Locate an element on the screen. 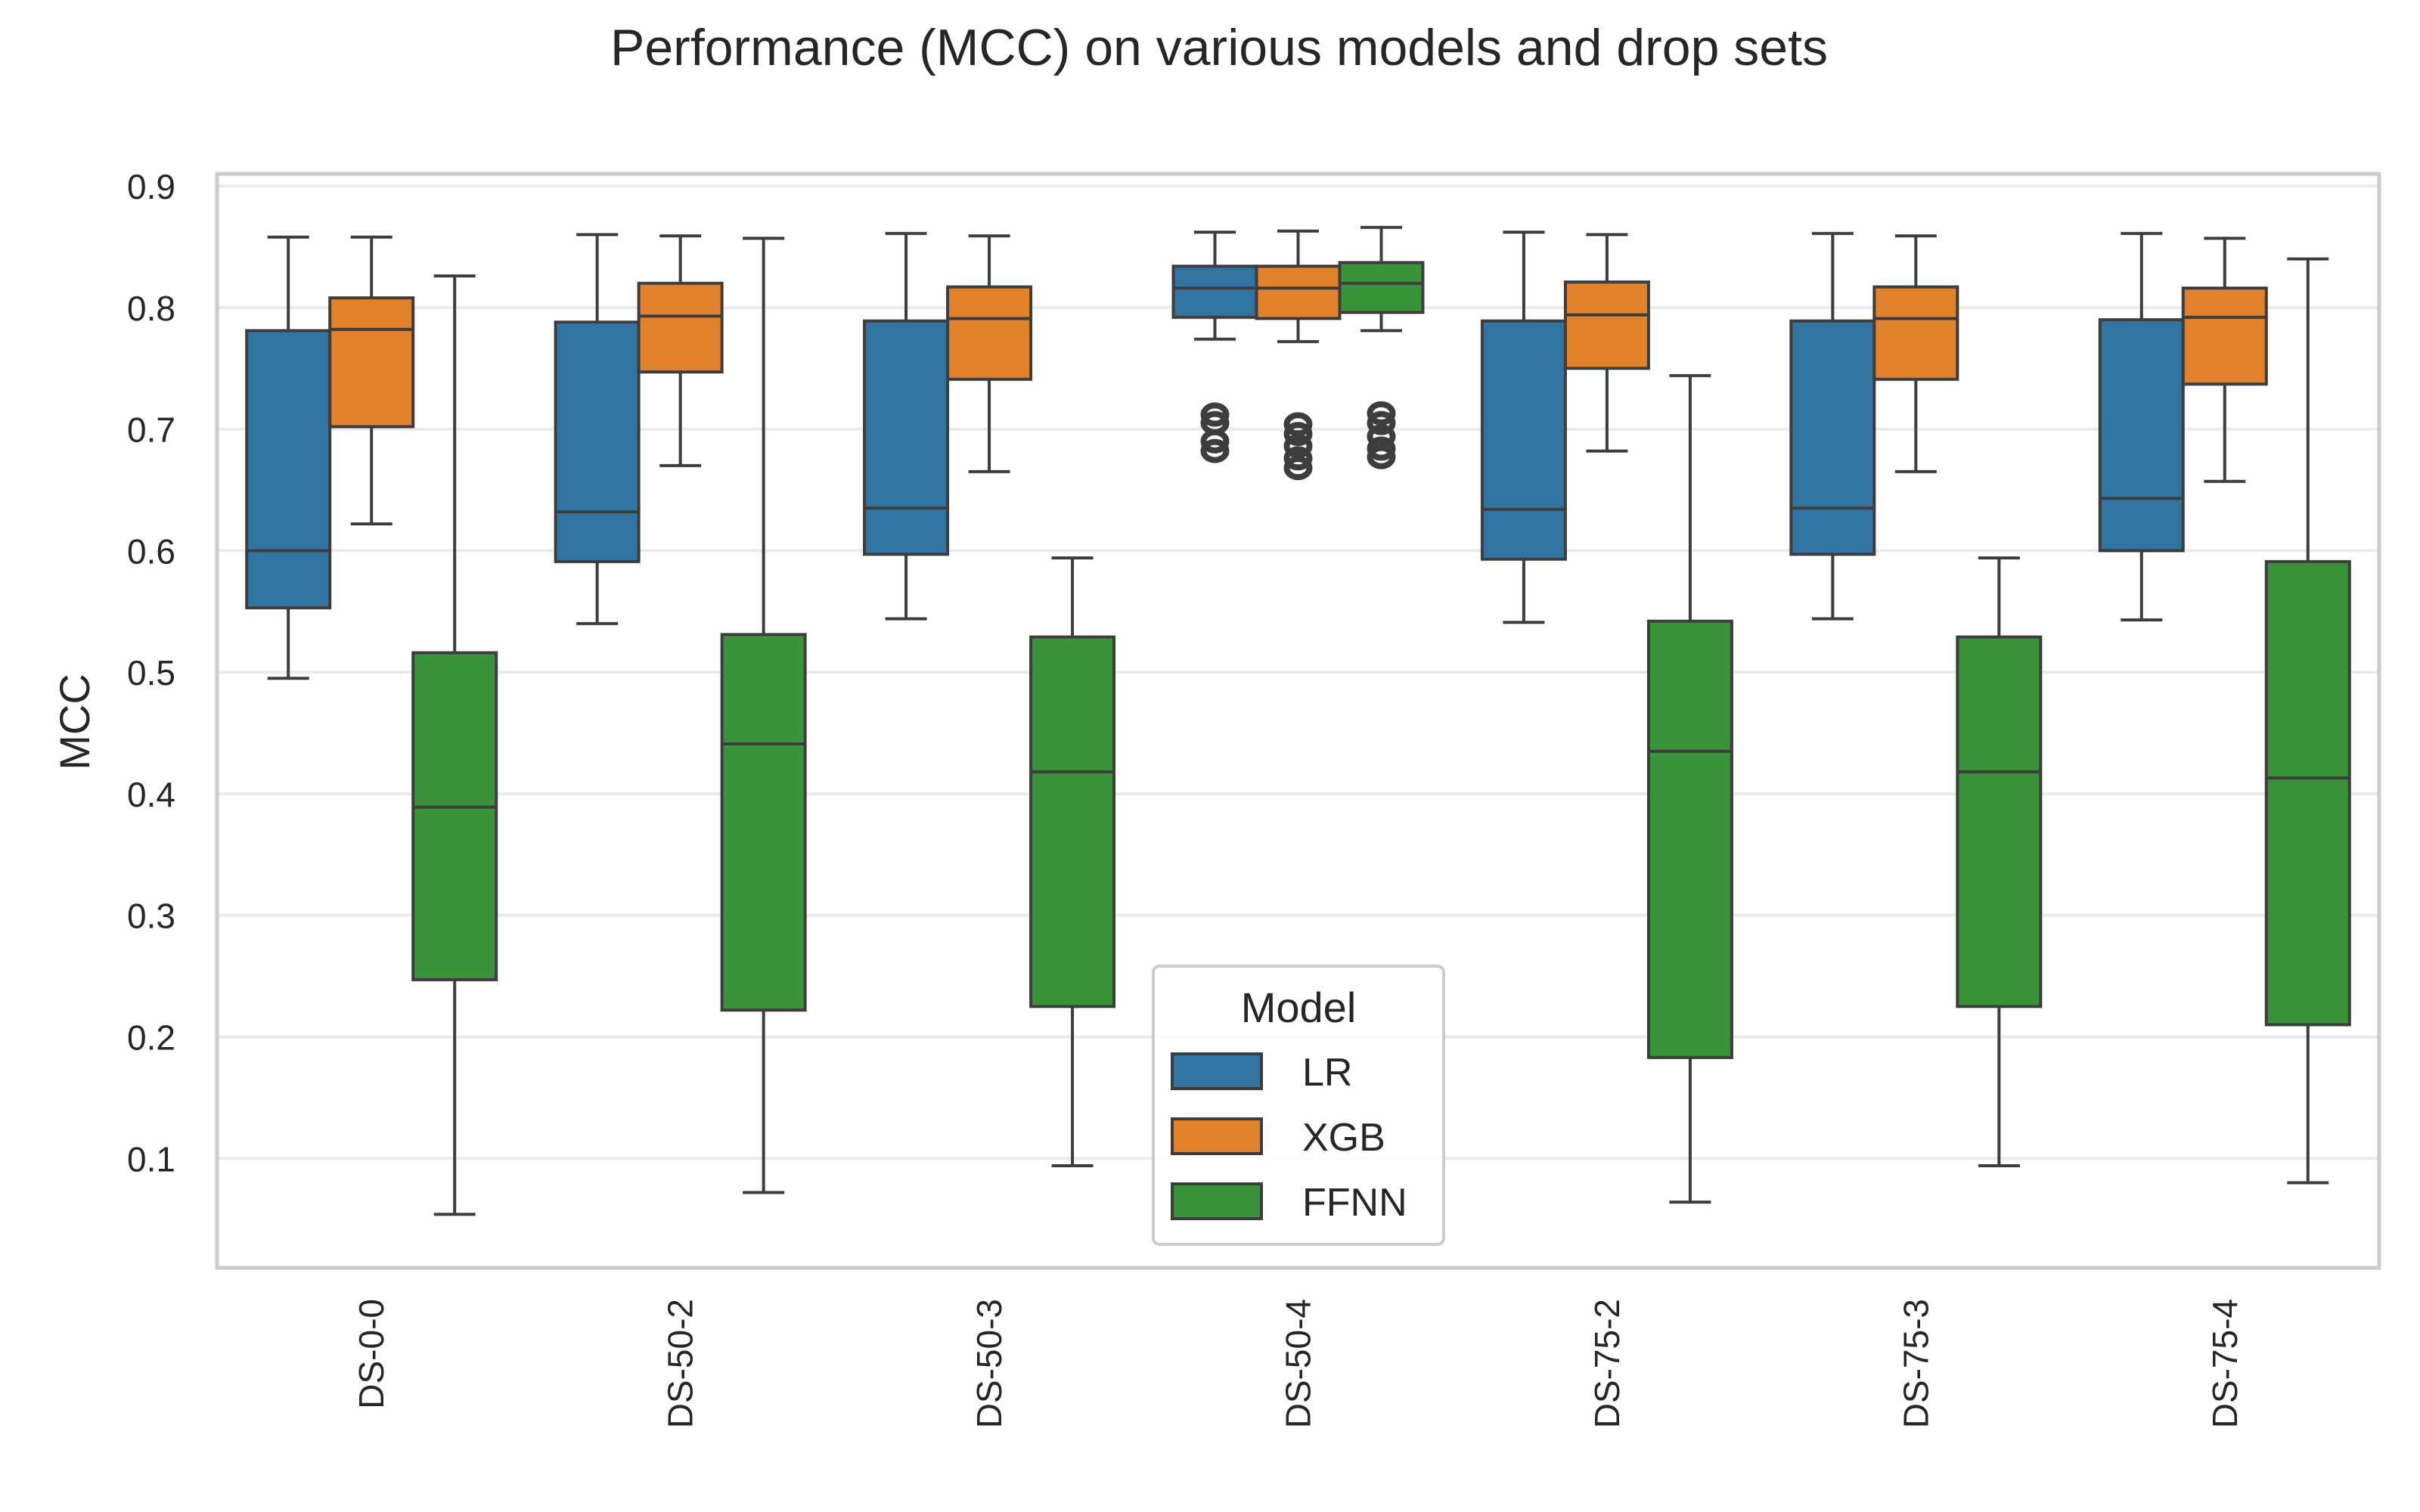 This screenshot has width=2420, height=1512. legend-title: Model is located at coordinates (1299, 1007).